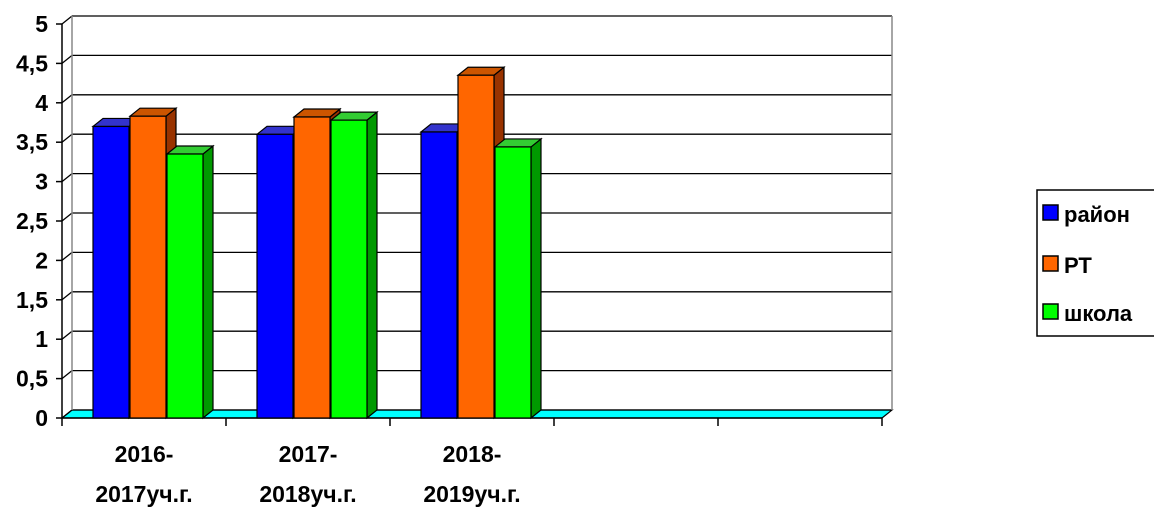 This screenshot has width=1154, height=510. What do you see at coordinates (307, 494) in the screenshot?
I see `x-category-label: 2018уч.г.` at bounding box center [307, 494].